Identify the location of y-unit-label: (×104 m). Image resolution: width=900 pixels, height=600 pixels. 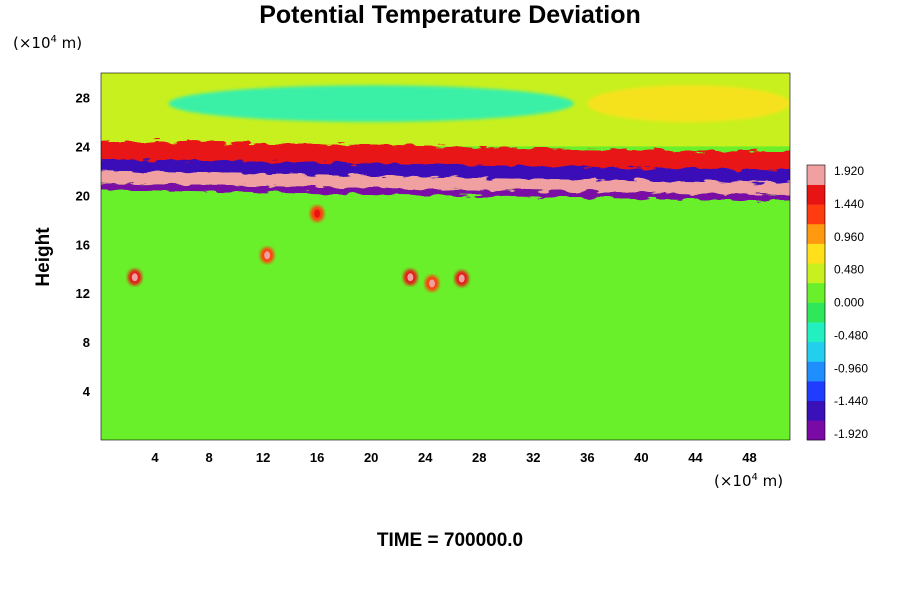
(48, 43).